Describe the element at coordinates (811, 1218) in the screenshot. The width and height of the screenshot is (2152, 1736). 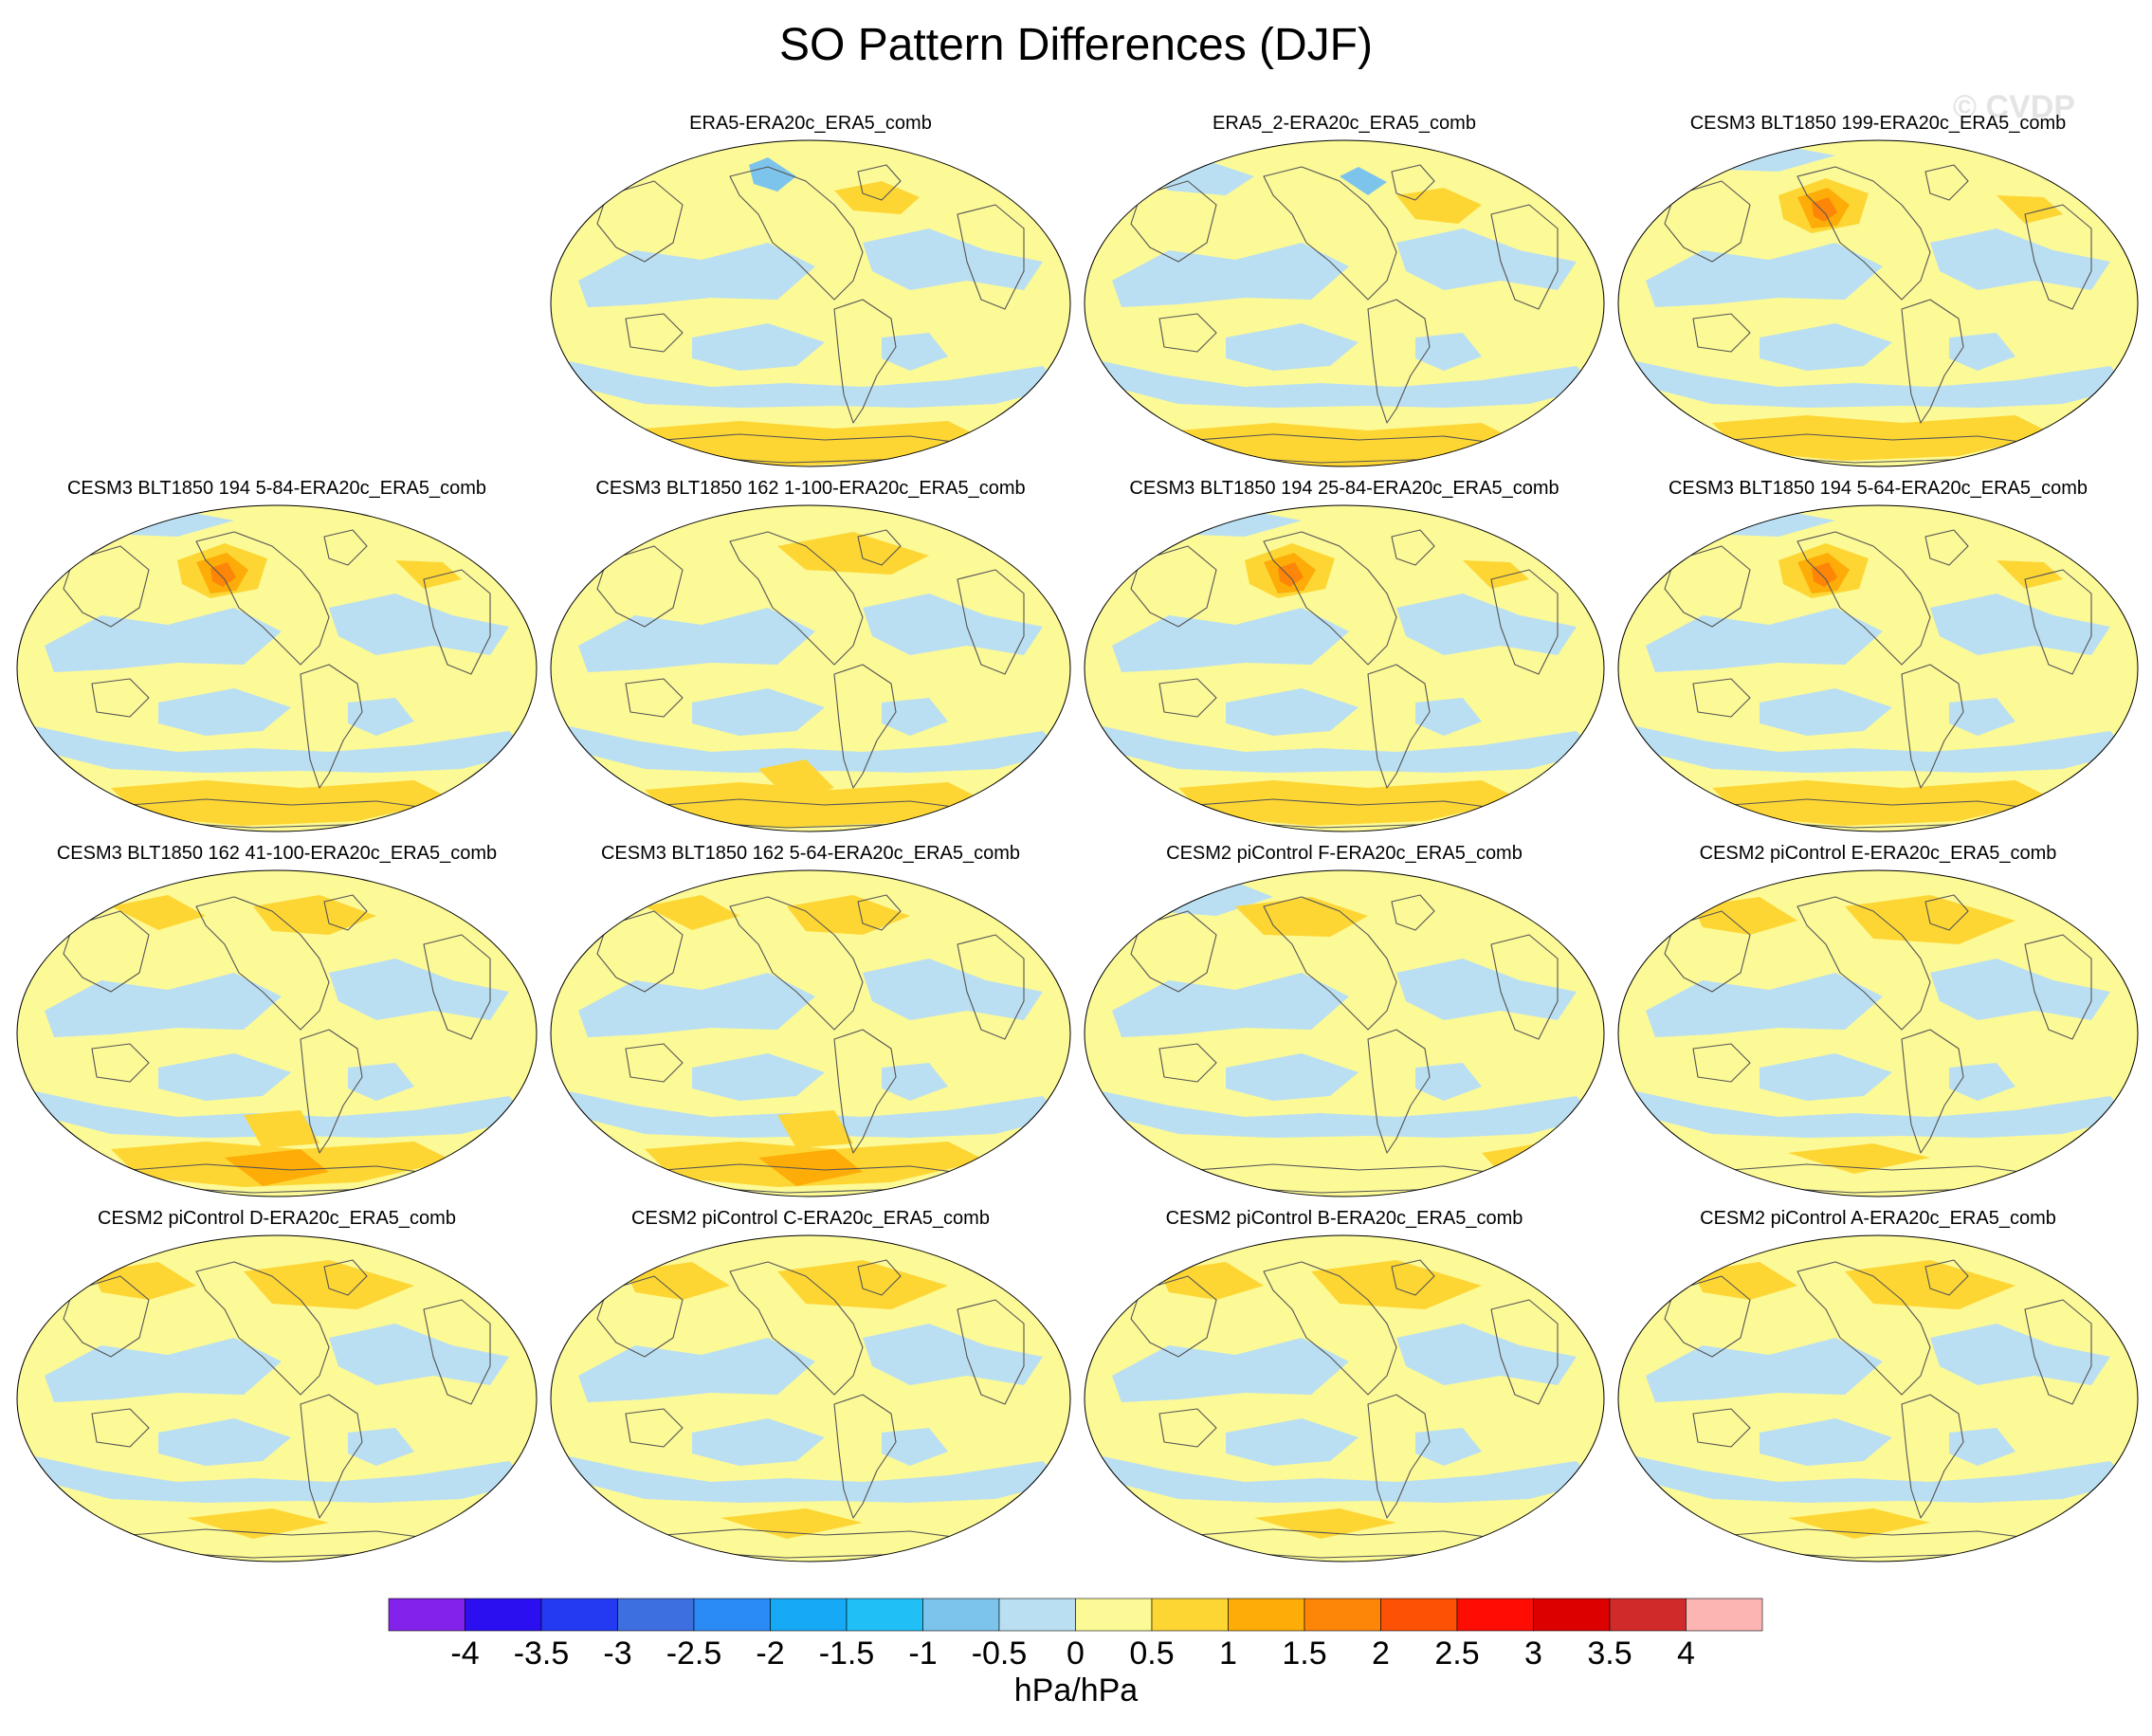
I see `panel-title: CESM2 piControl C-ERA20c_ERA5_comb` at that location.